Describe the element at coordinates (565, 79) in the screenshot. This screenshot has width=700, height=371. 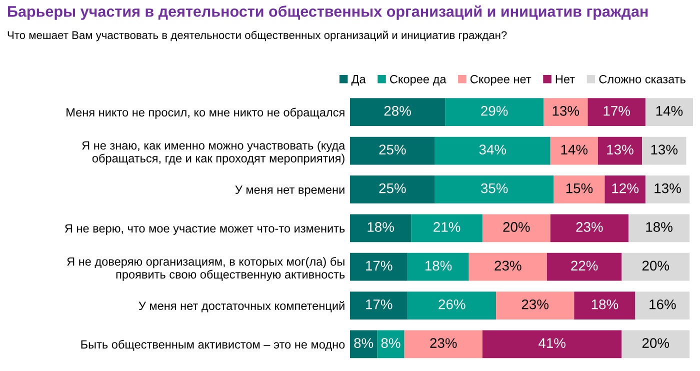
I see `legend-label: Нет` at that location.